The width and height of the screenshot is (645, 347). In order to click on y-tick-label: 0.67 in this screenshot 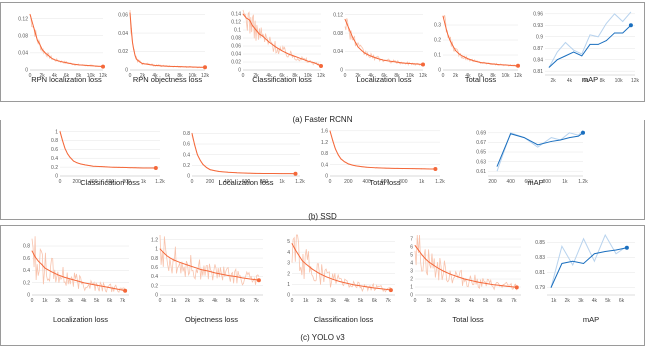, I will do `click(481, 143)`.